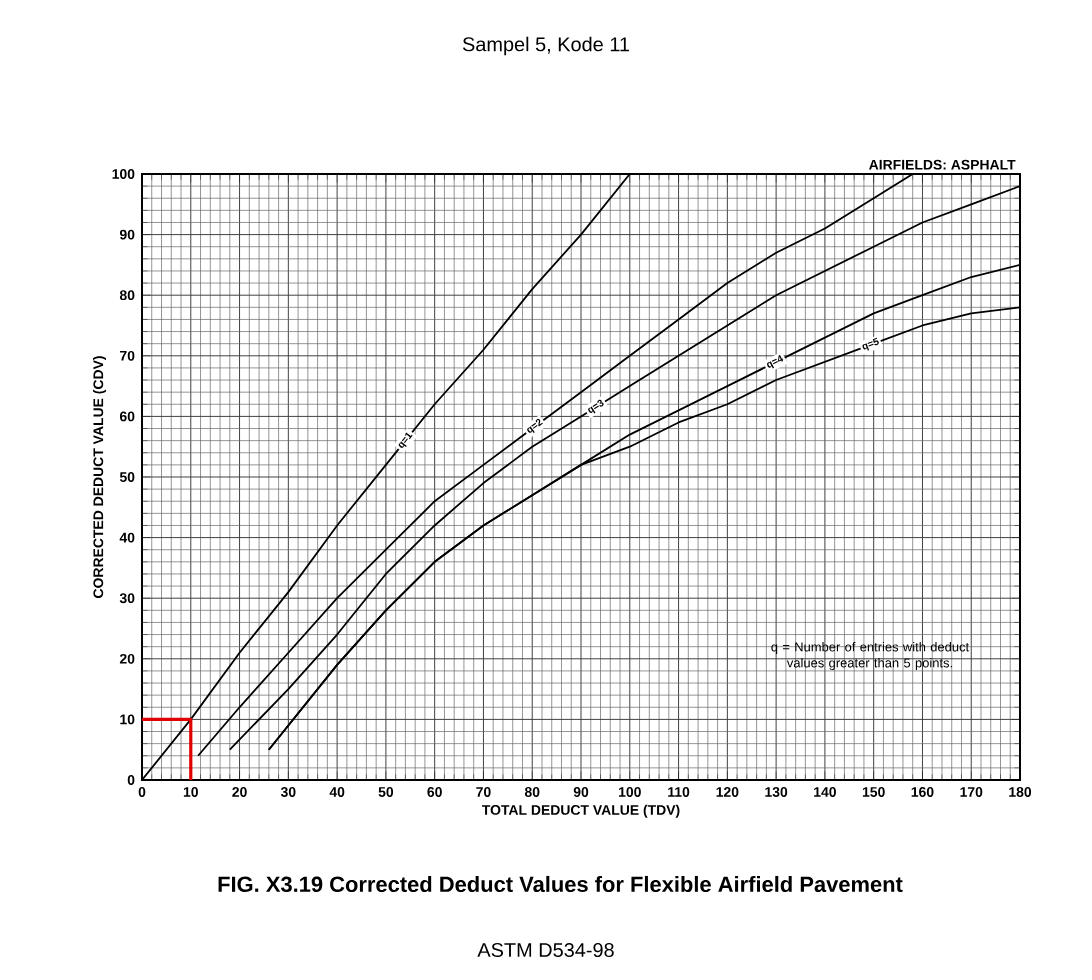 This screenshot has width=1092, height=980. Describe the element at coordinates (560, 884) in the screenshot. I see `caption: FIG. X3.19 Corrected Deduct Values for Flexible Airfield Pavement` at that location.